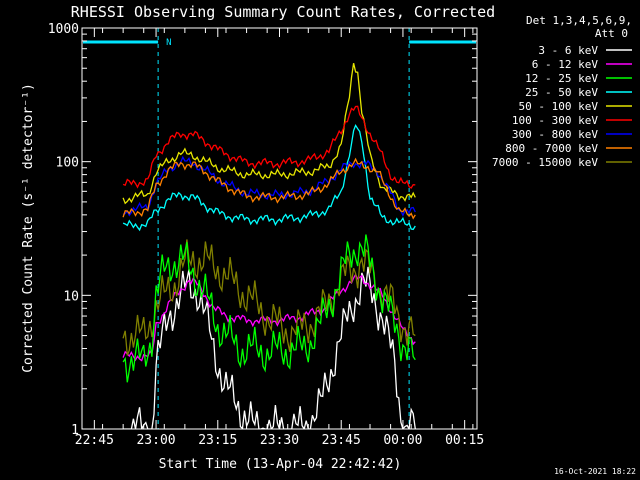  Describe the element at coordinates (168, 43) in the screenshot. I see `saa-marker-label: N` at that location.